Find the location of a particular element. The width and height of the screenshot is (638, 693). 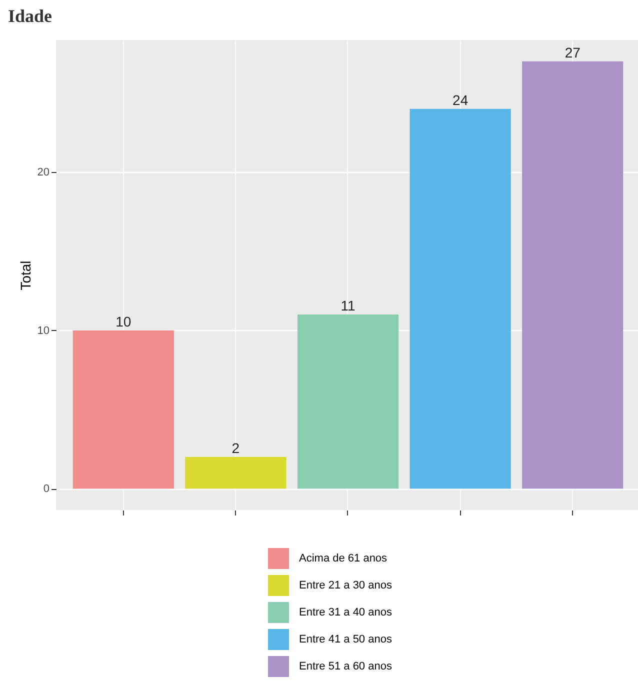

data-label: 11 is located at coordinates (348, 306).